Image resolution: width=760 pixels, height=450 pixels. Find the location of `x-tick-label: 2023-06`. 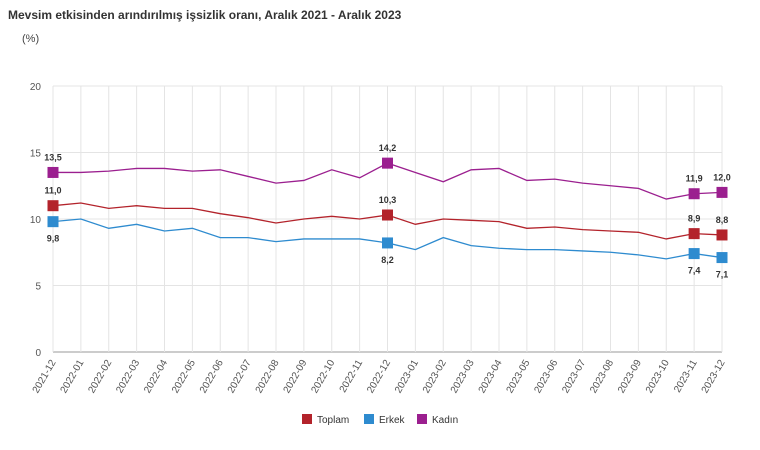

x-tick-label: 2023-06 is located at coordinates (546, 377).